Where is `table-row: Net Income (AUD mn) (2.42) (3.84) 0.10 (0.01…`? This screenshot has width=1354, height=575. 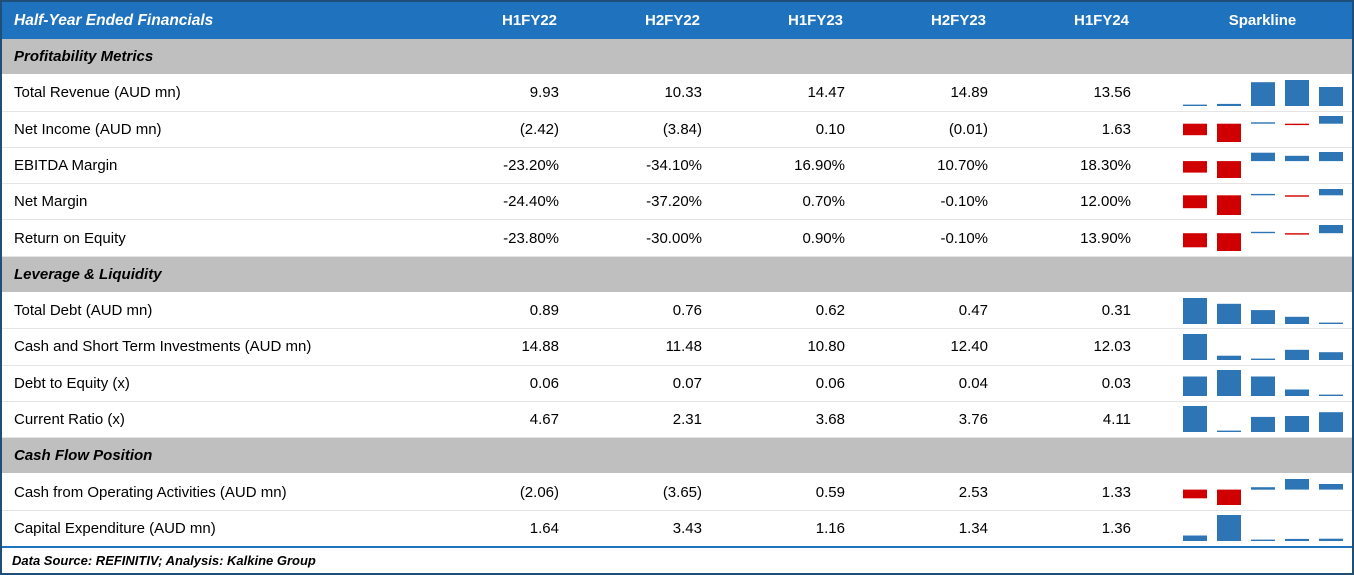 table-row: Net Income (AUD mn) (2.42) (3.84) 0.10 (0.01… is located at coordinates (677, 130).